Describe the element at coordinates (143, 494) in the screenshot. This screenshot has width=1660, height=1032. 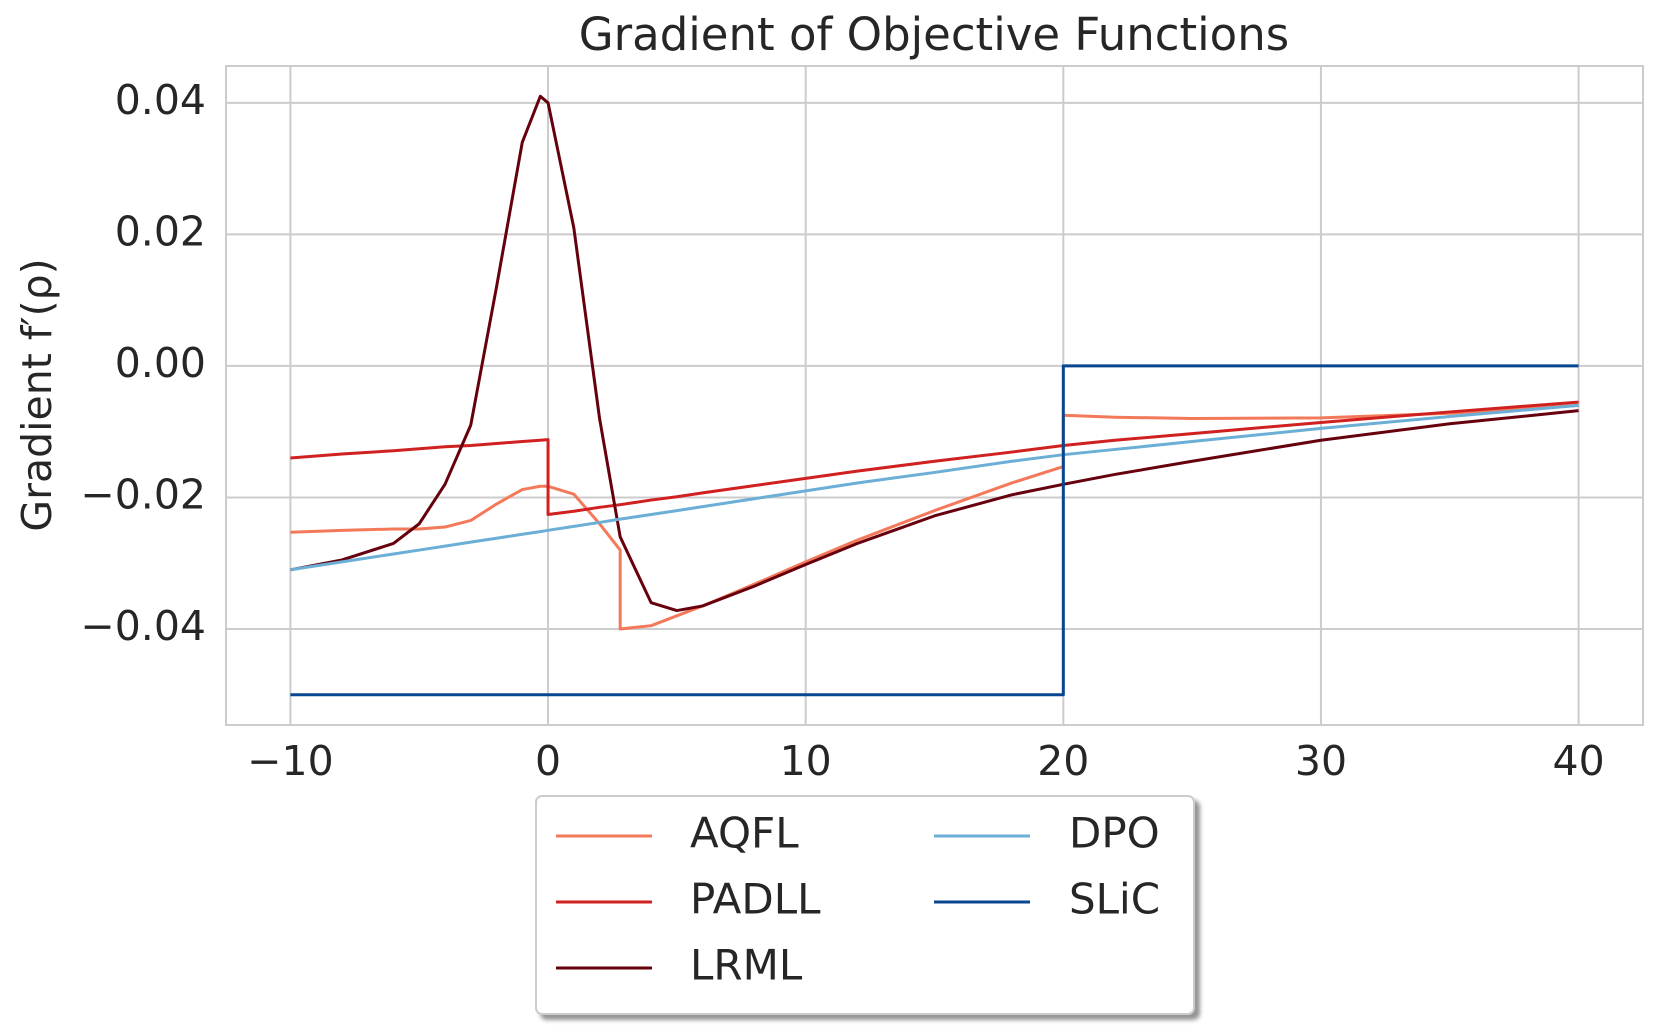
I see `y-tick-label: −0.02` at that location.